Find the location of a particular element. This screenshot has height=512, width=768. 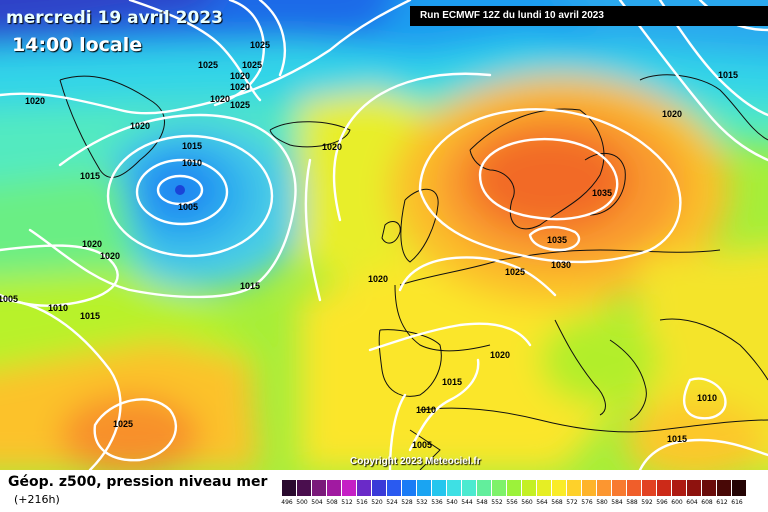

legend-tick-label: 612 is located at coordinates (722, 502).